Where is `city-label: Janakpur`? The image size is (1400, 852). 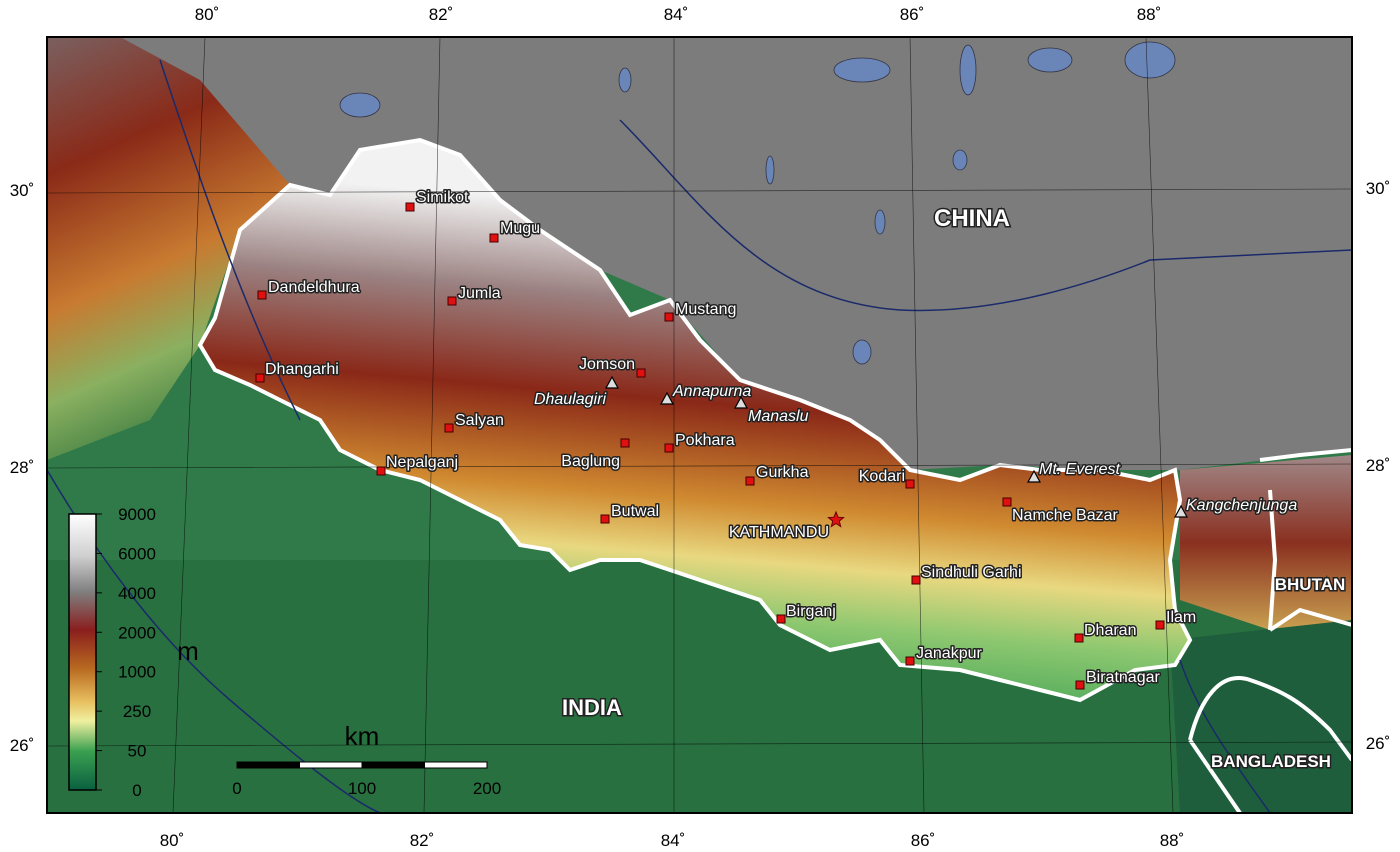
city-label: Janakpur is located at coordinates (949, 653).